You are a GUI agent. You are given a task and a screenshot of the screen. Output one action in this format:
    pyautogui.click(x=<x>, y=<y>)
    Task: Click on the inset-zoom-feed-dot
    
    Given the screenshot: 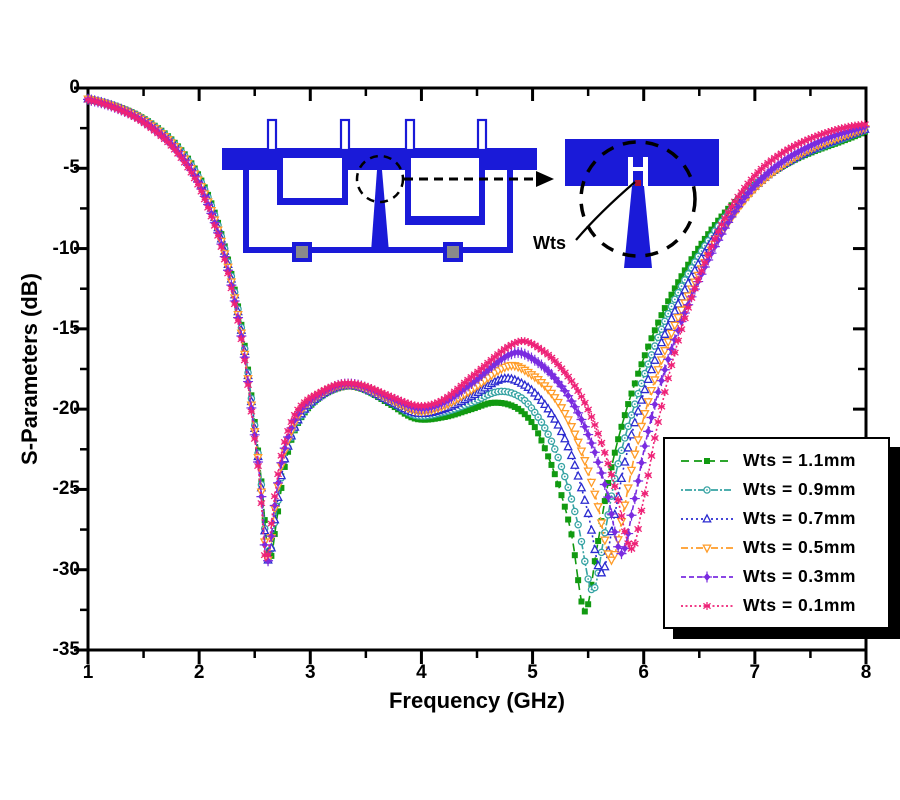 What is the action you would take?
    pyautogui.click(x=638, y=183)
    